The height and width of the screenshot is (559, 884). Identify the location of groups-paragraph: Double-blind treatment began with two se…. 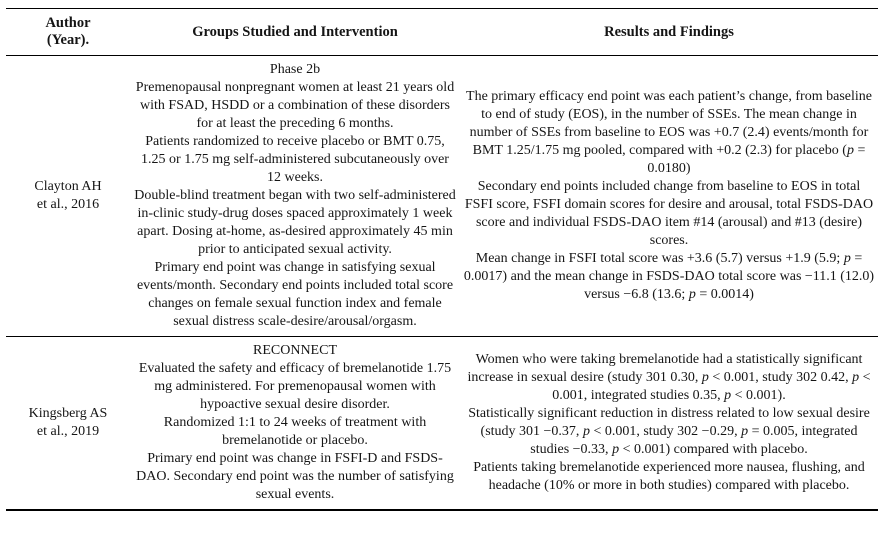
(295, 222).